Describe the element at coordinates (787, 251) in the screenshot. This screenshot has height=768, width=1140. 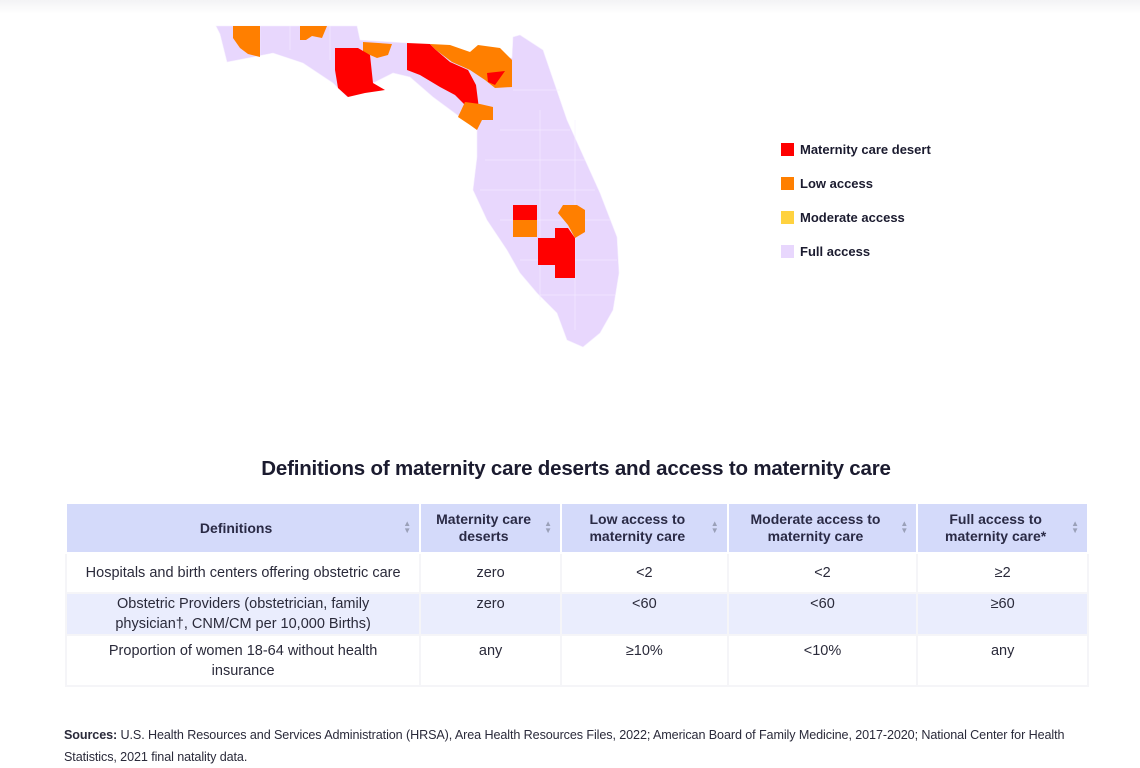
I see `legend-swatch-lavender` at that location.